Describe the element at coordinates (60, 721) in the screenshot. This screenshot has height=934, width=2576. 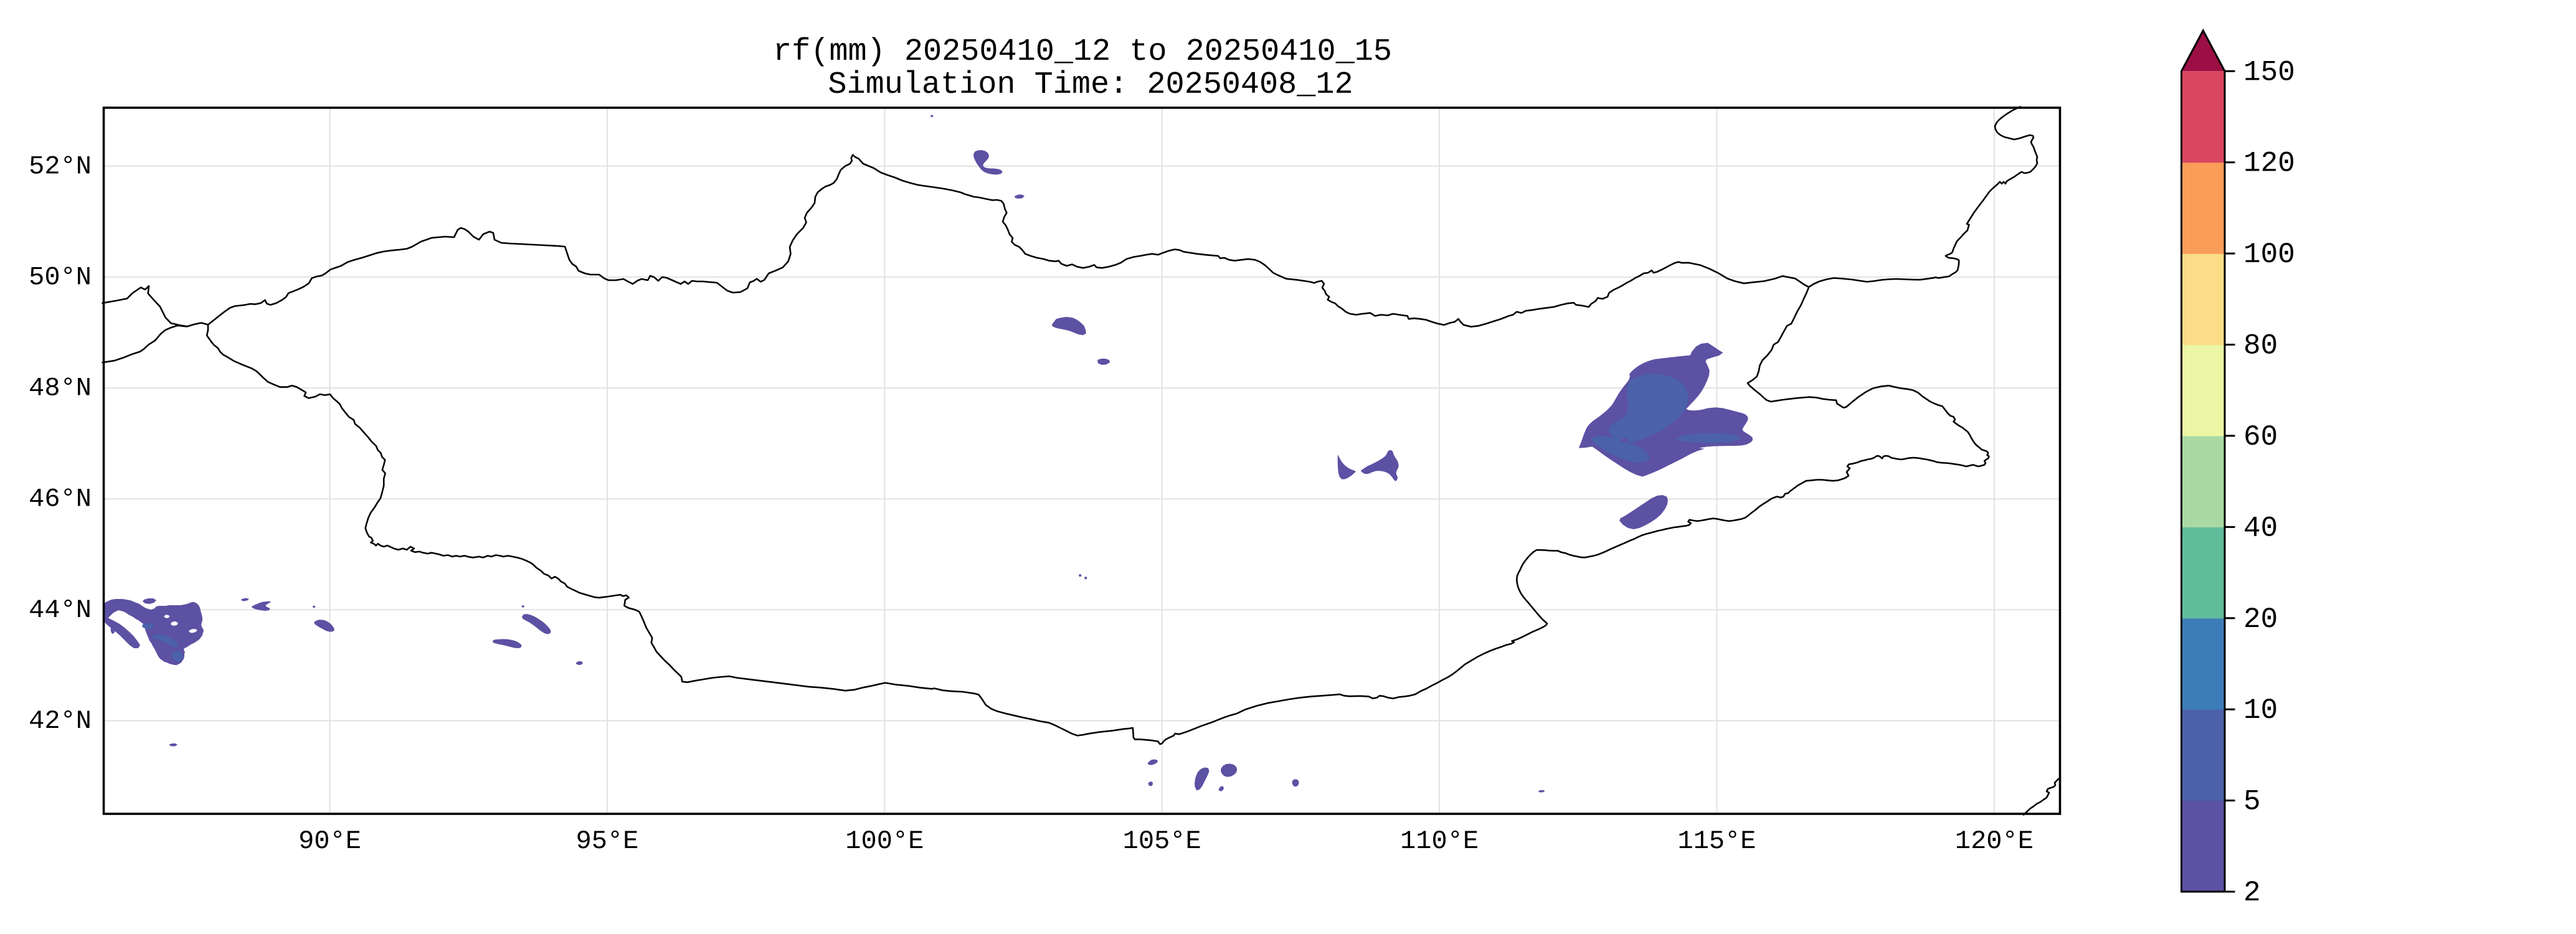
I see `svg-text: 42°N` at that location.